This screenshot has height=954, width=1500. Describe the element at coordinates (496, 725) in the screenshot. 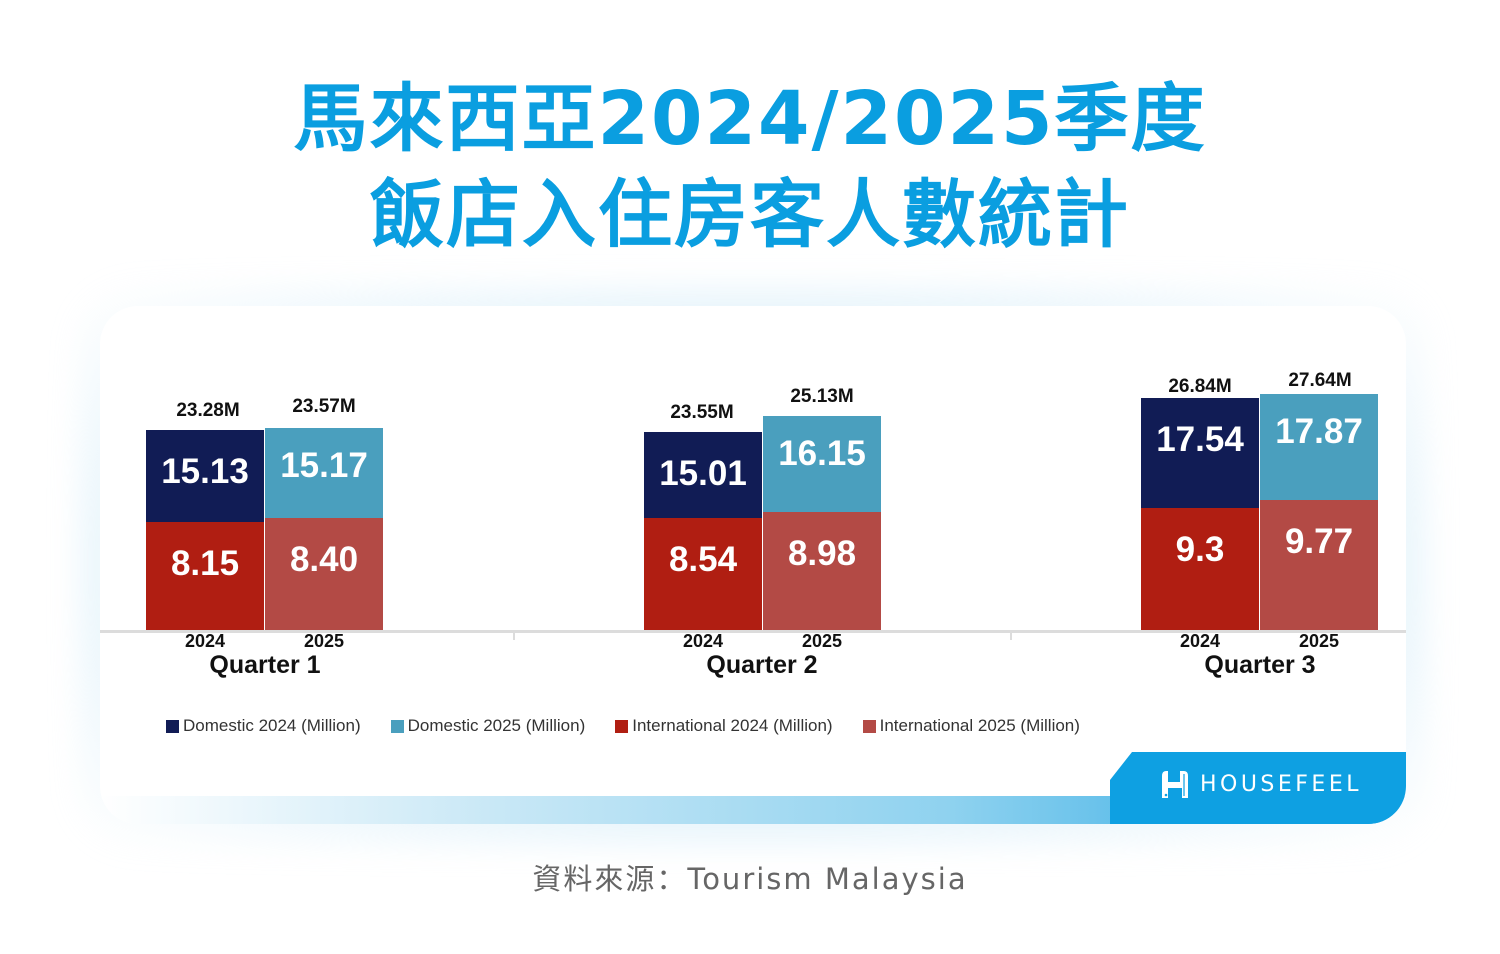

I see `legend-label: Domestic 2025 (Million)` at that location.